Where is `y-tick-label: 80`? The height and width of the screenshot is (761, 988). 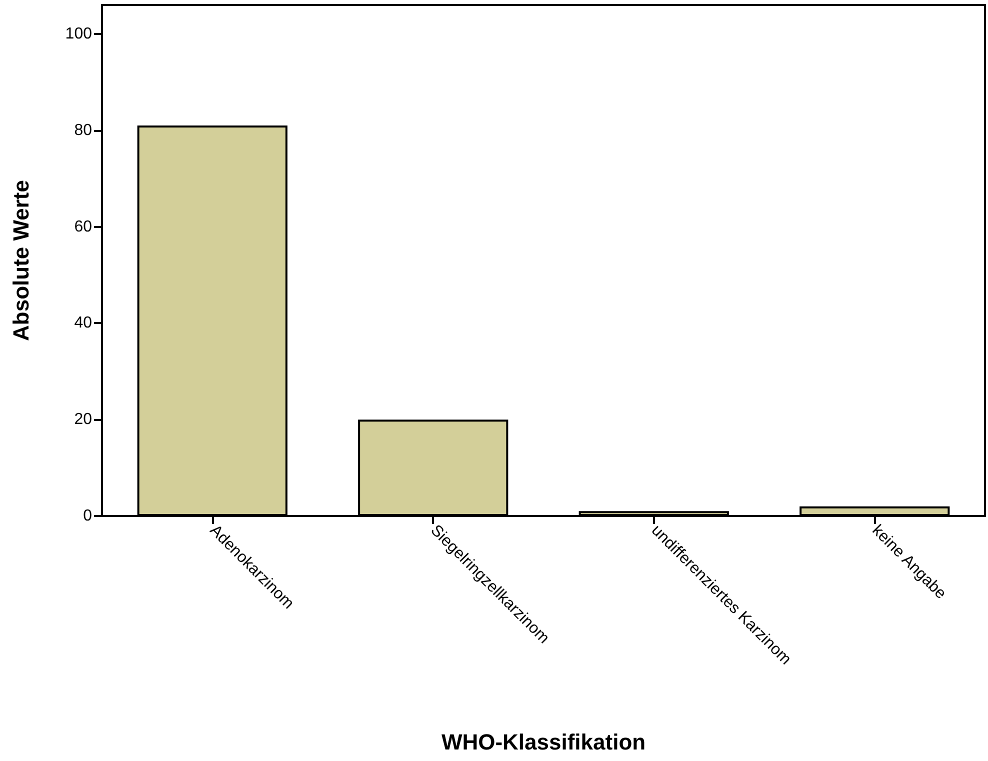
y-tick-label: 80 is located at coordinates (83, 130).